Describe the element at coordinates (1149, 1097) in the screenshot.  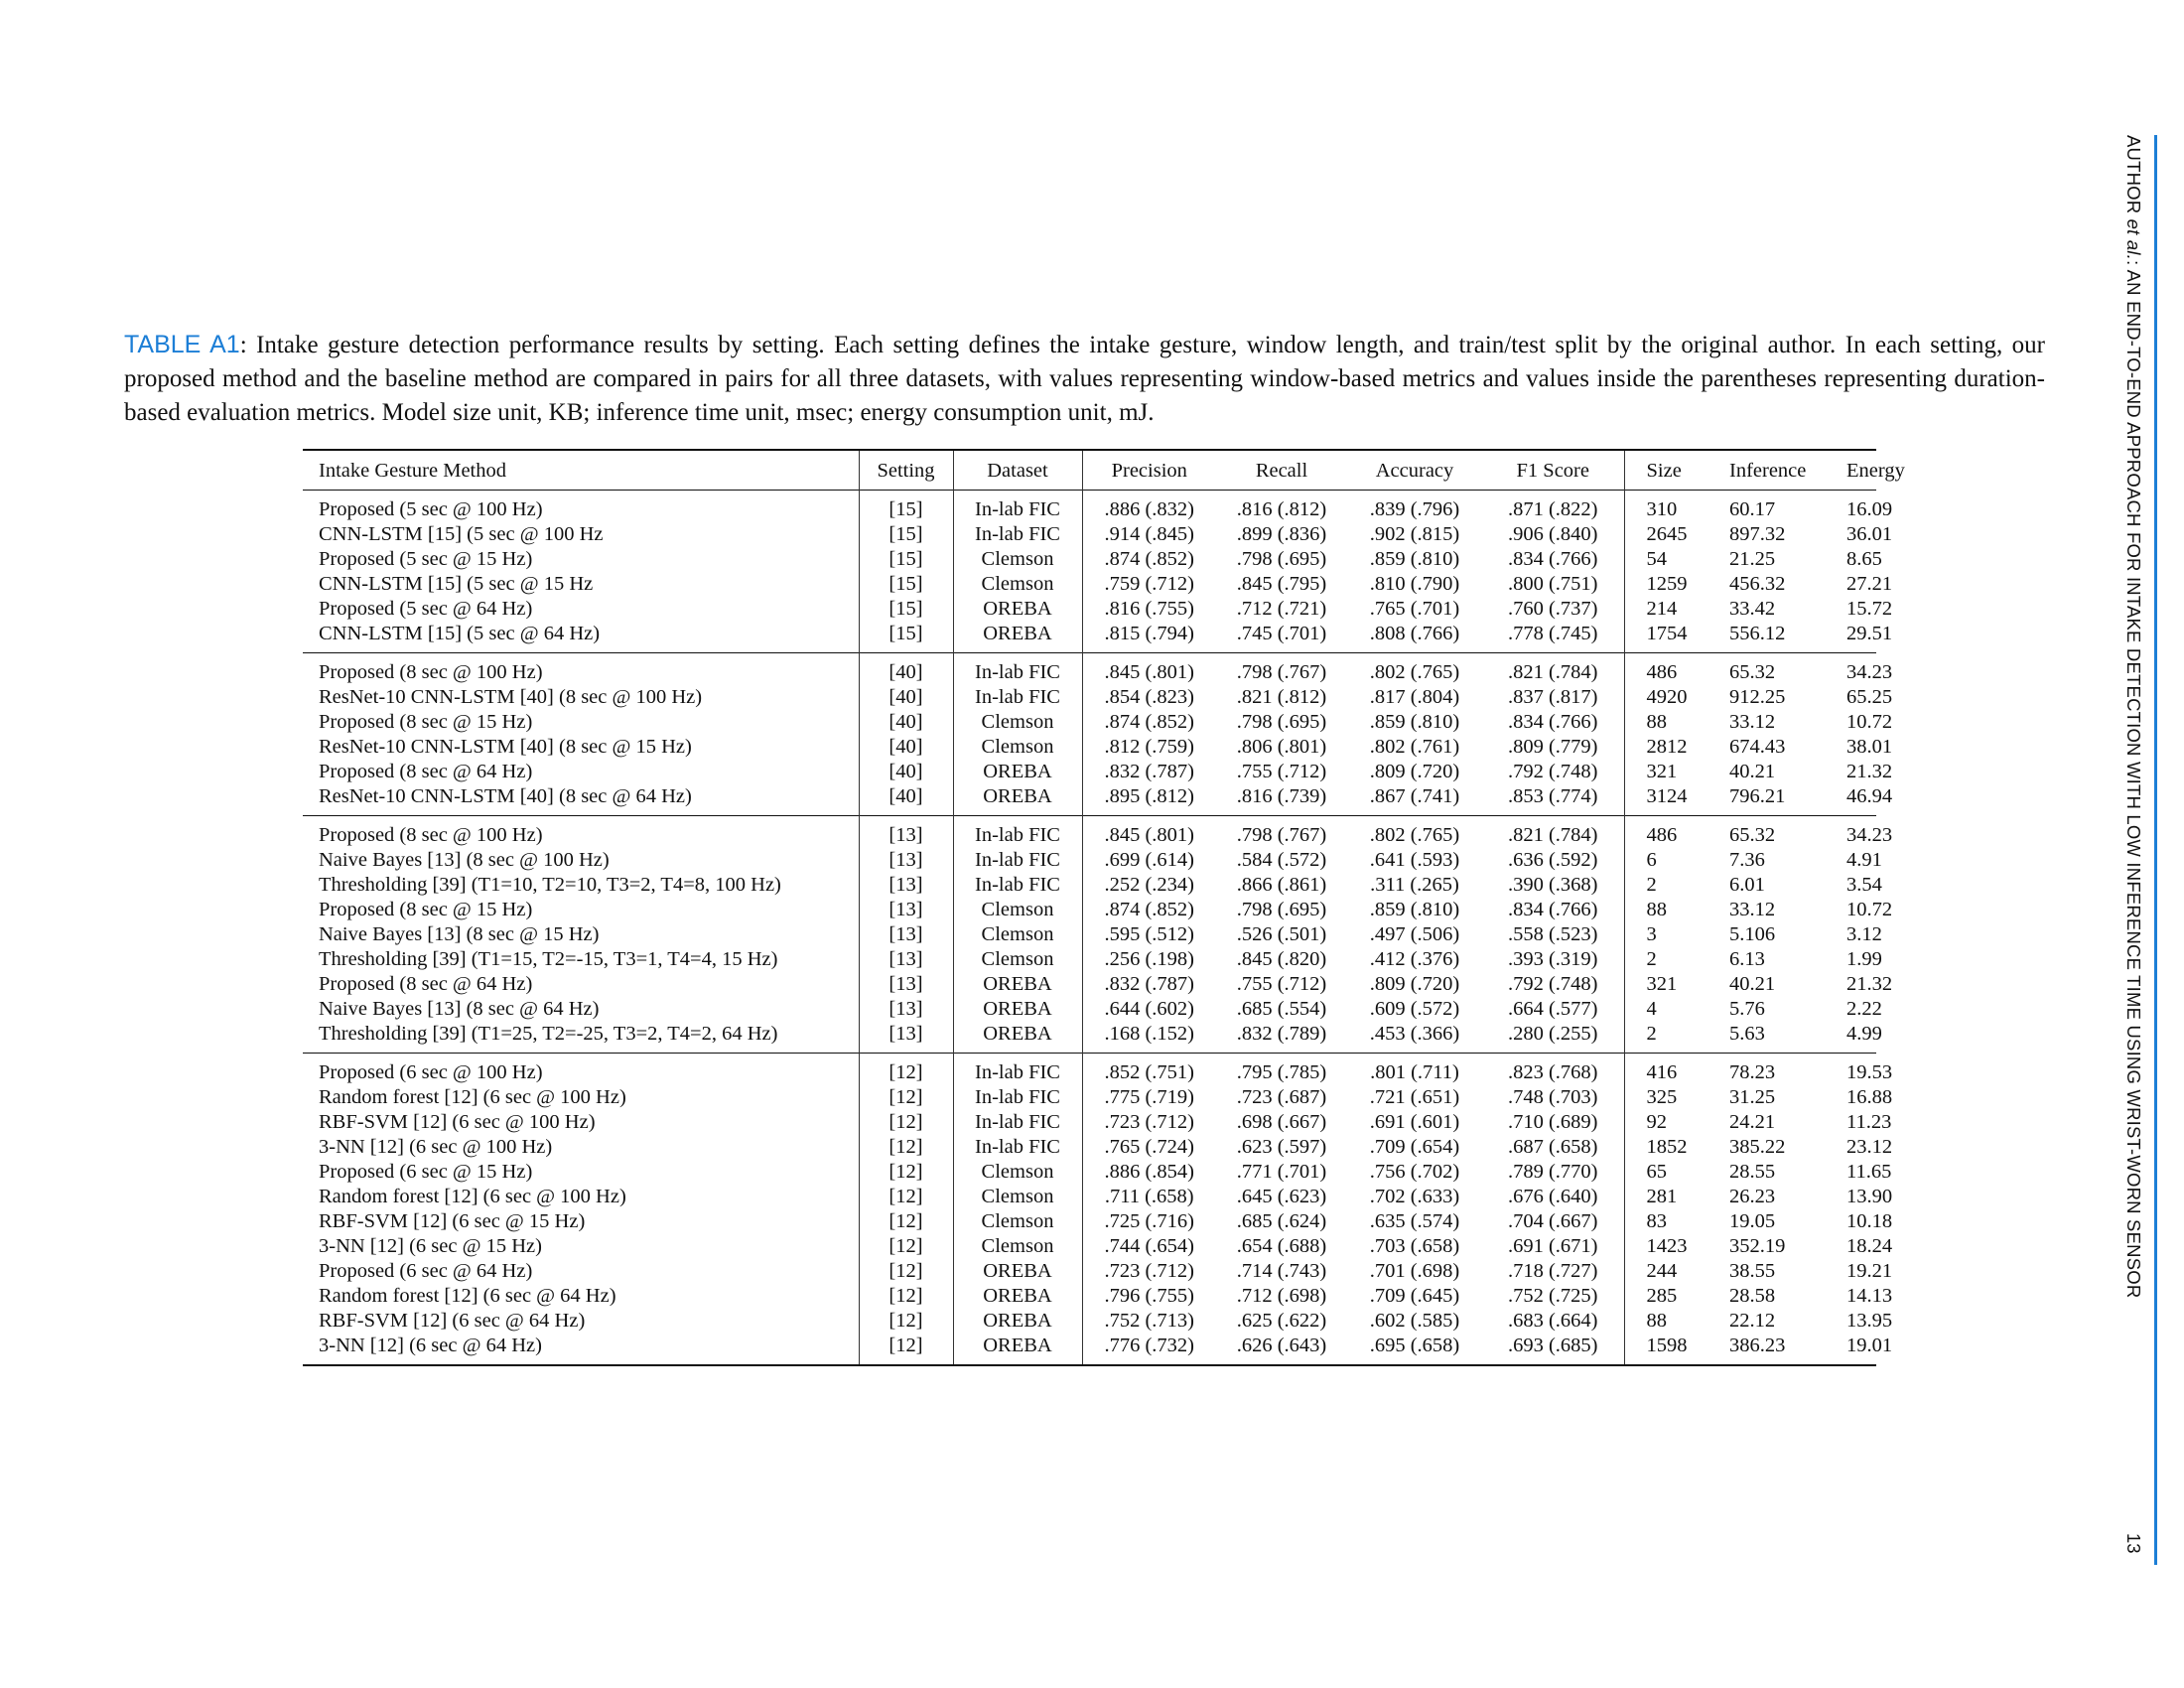
I see `cell-precision: .775 (.719)` at that location.